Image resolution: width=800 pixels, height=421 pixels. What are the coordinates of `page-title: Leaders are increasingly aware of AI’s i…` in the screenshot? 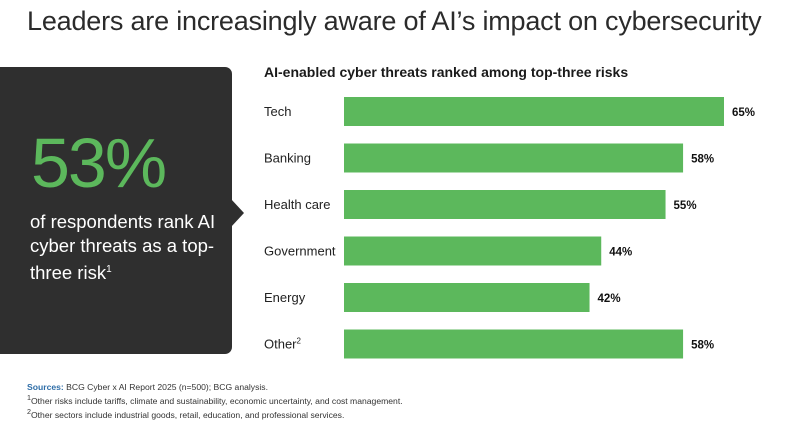 It's located at (394, 21).